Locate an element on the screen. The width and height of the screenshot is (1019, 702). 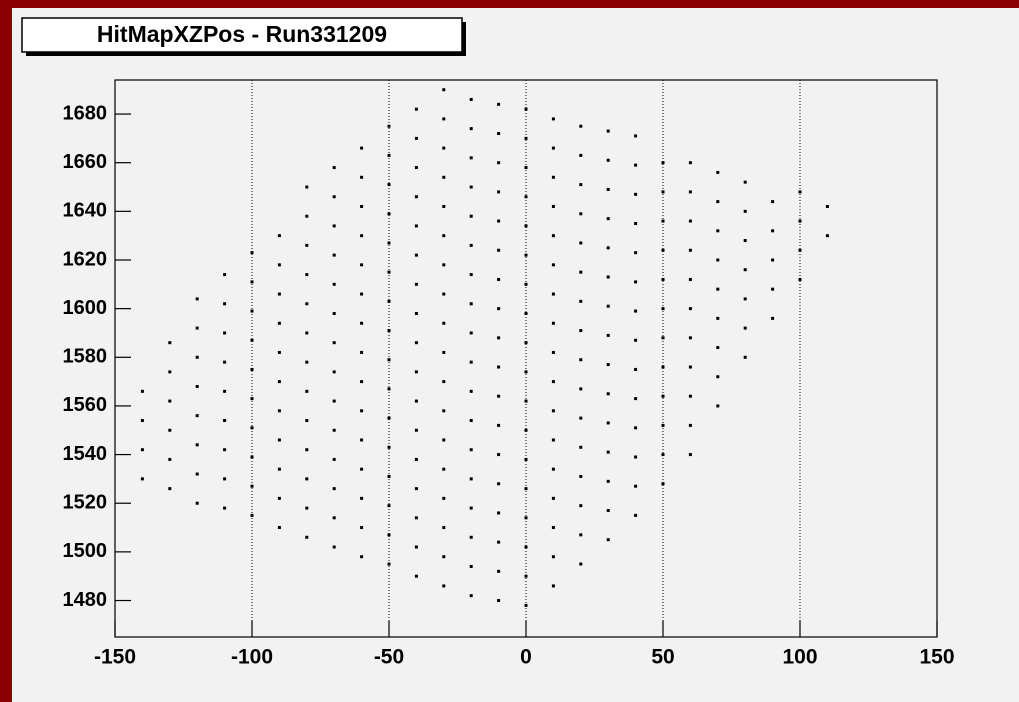
x-tick-label: -100 is located at coordinates (252, 657).